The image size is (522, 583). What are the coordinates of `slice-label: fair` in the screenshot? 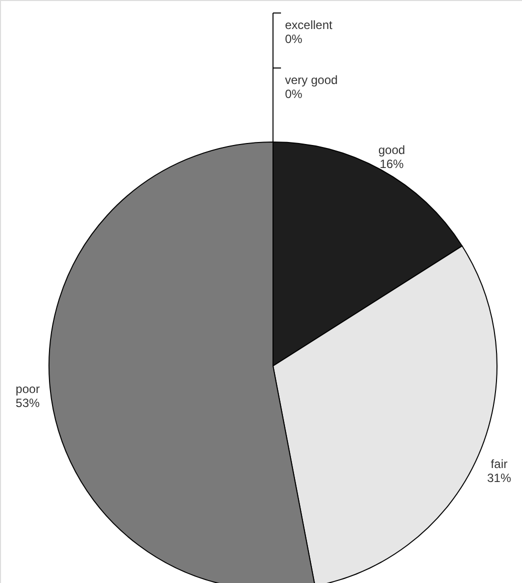 It's located at (499, 463).